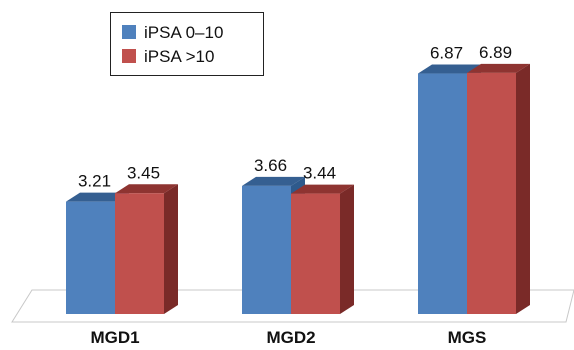 The image size is (574, 350). I want to click on data-label: 6.87, so click(446, 53).